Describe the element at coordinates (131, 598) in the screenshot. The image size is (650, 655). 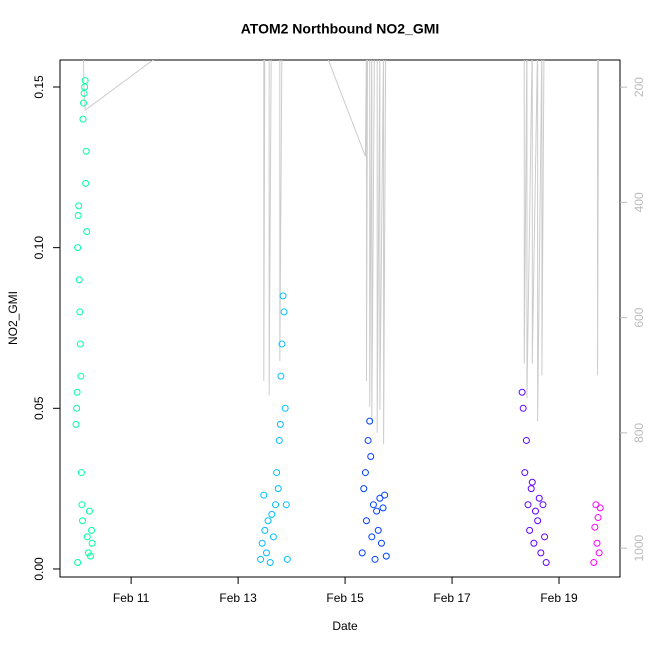
I see `x-tick-label: Feb 11` at that location.